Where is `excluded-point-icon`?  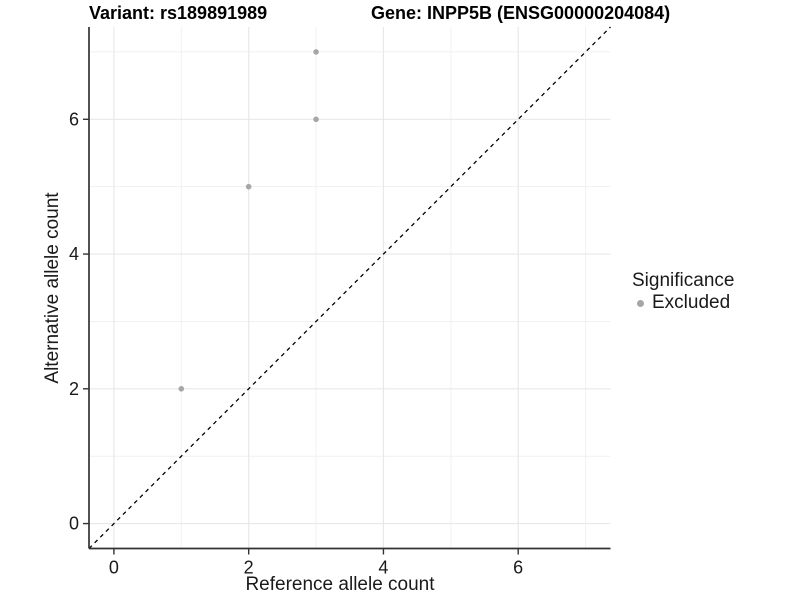 excluded-point-icon is located at coordinates (640, 303).